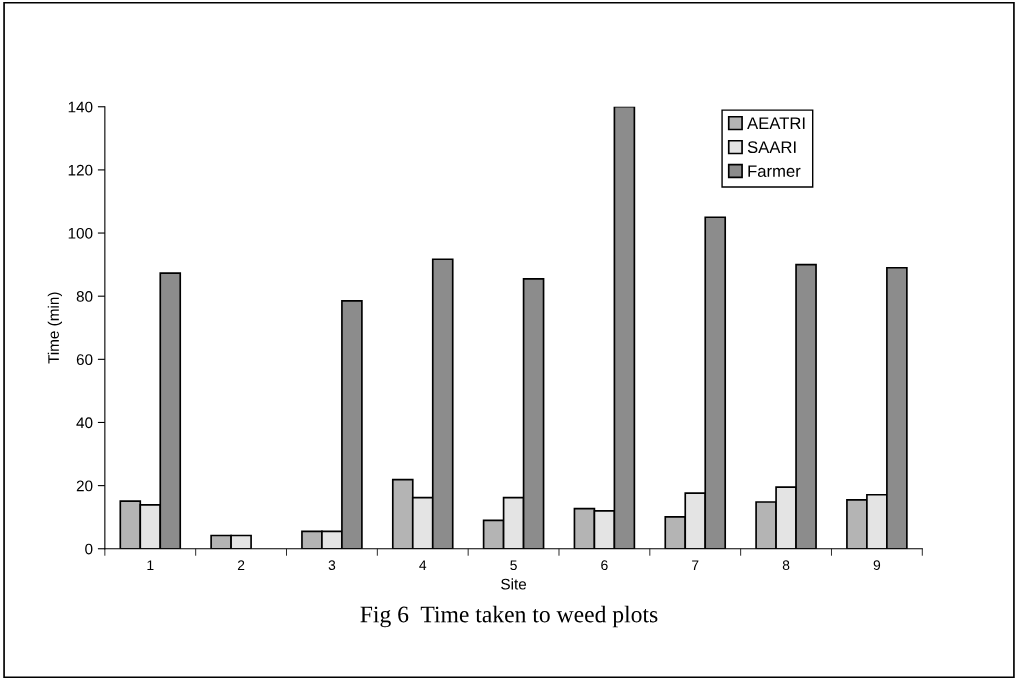 The image size is (1018, 680). I want to click on y-tick-label: 20, so click(84, 486).